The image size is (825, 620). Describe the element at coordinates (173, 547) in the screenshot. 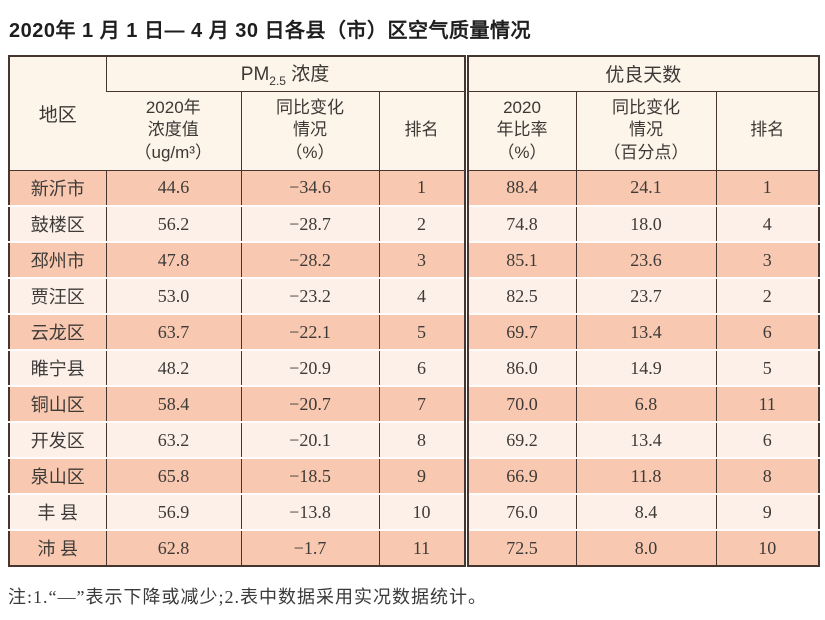

I see `cell-pm25-value: 62.8` at that location.